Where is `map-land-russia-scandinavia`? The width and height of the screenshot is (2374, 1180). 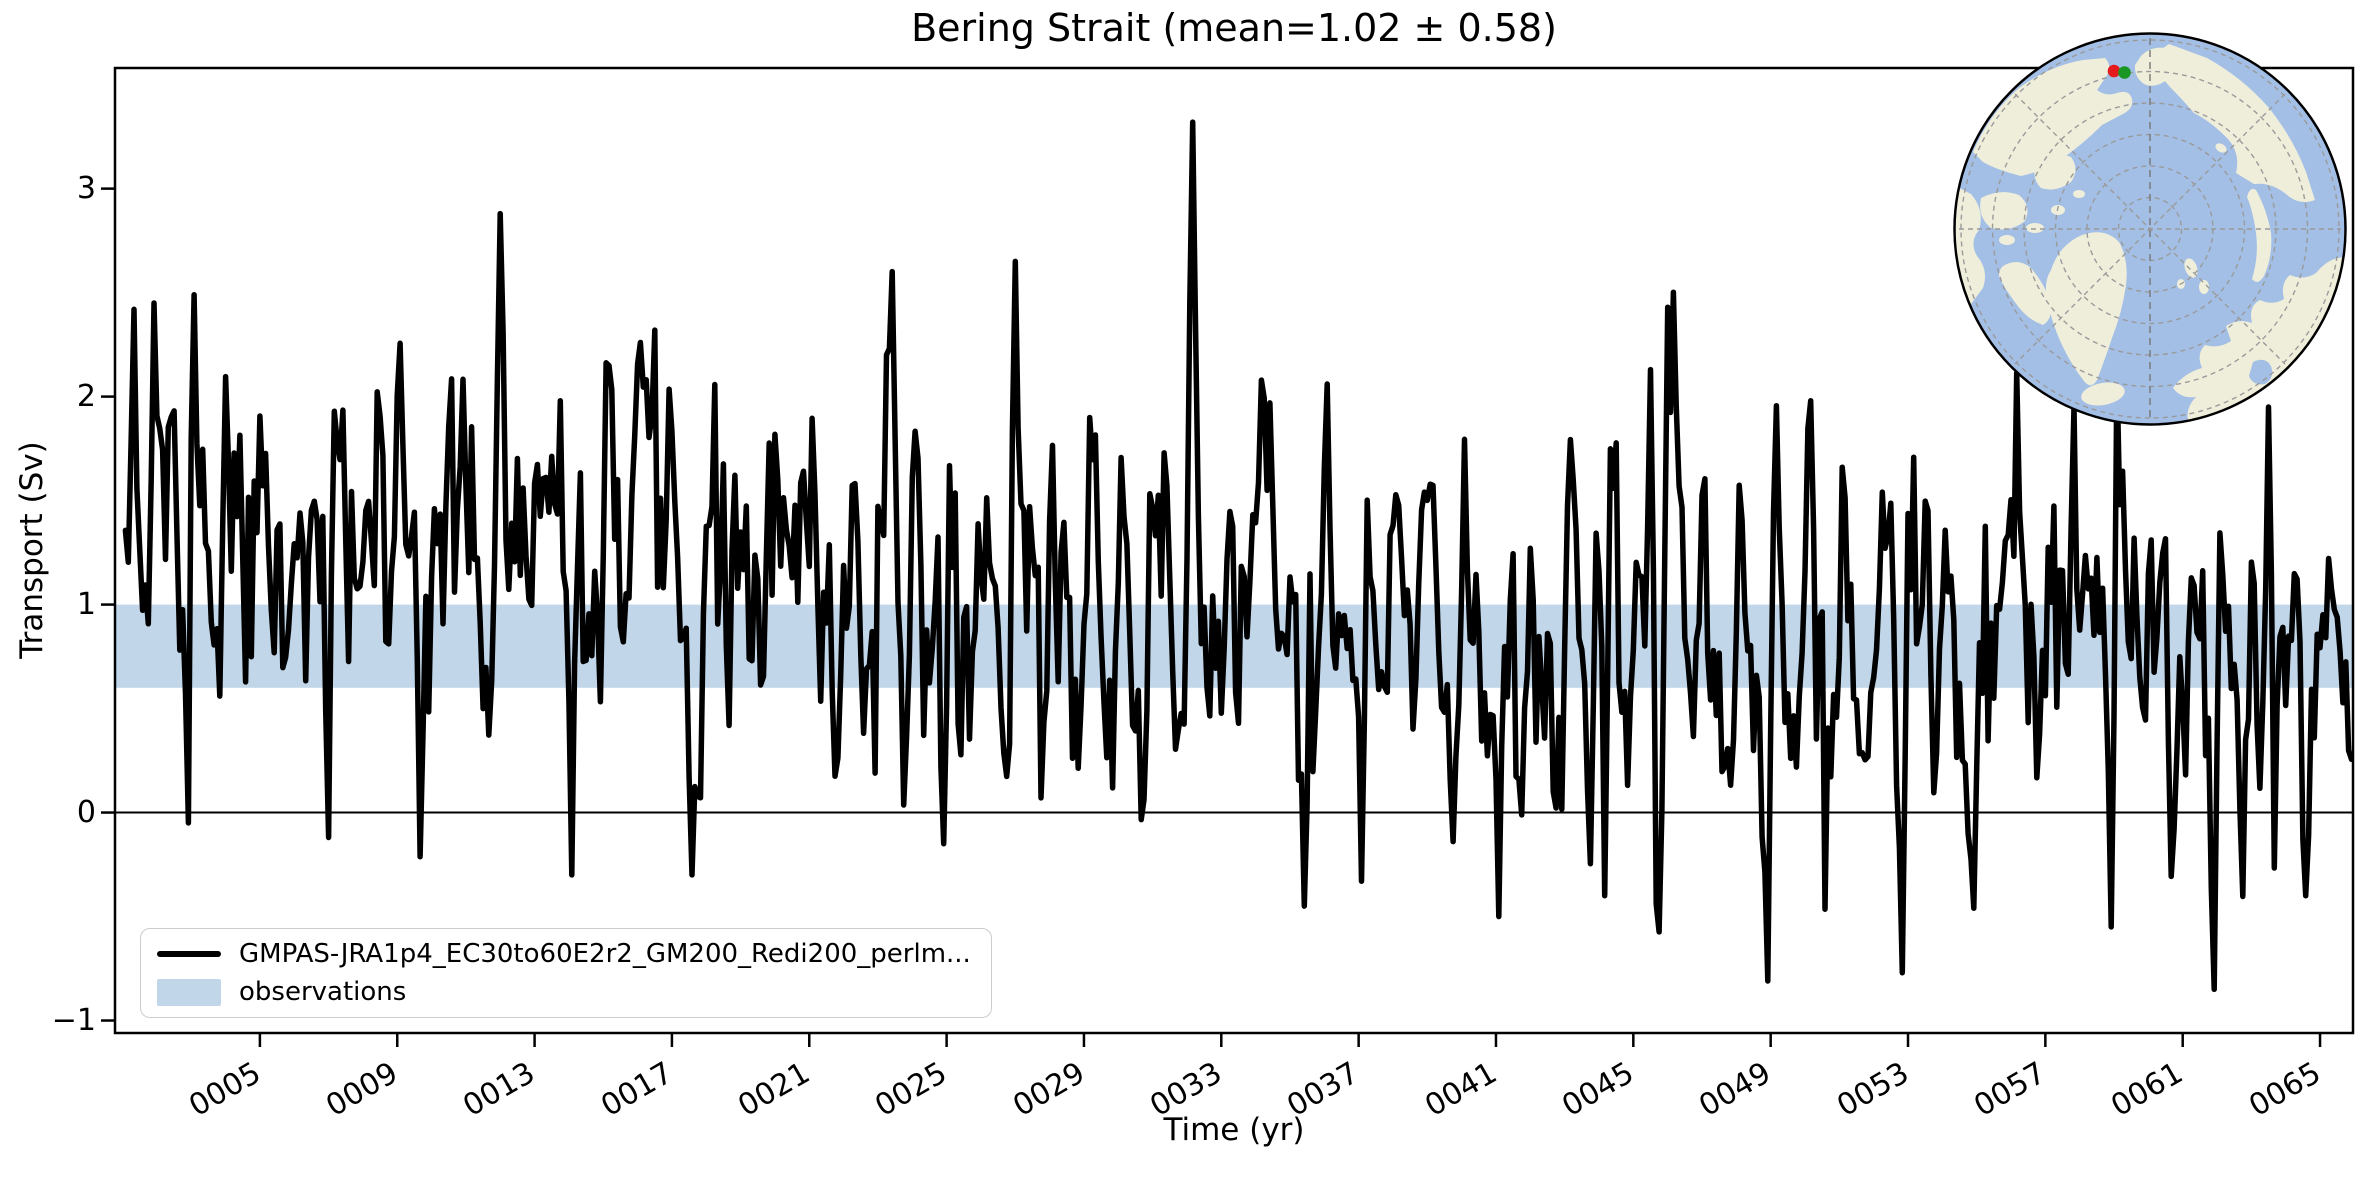 map-land-russia-scandinavia is located at coordinates (2258, 341).